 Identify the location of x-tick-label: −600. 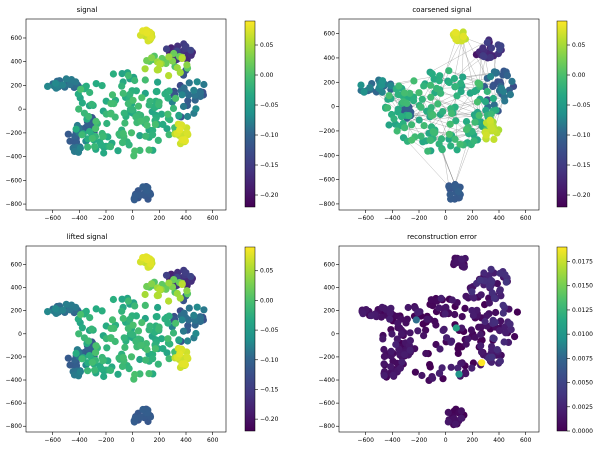
(52, 218).